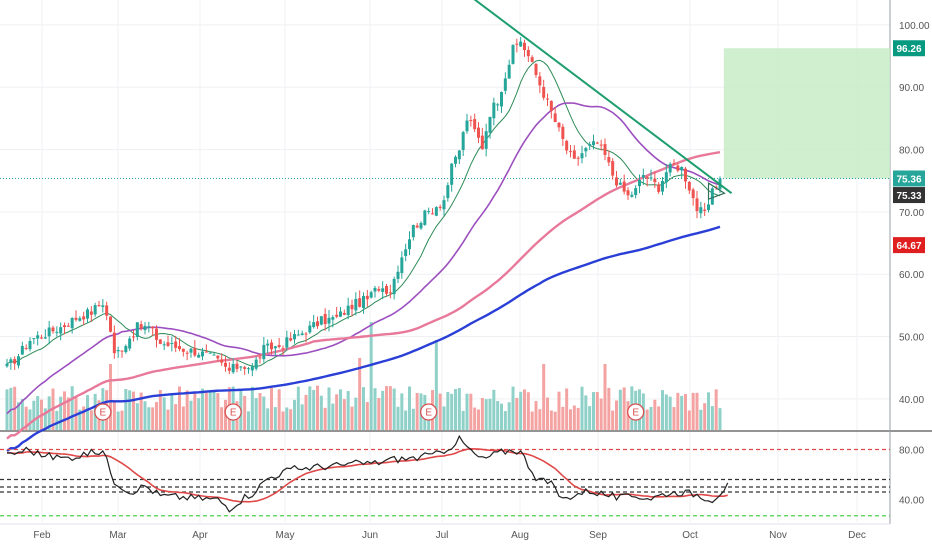  I want to click on price-badge-entry: 75.36, so click(909, 178).